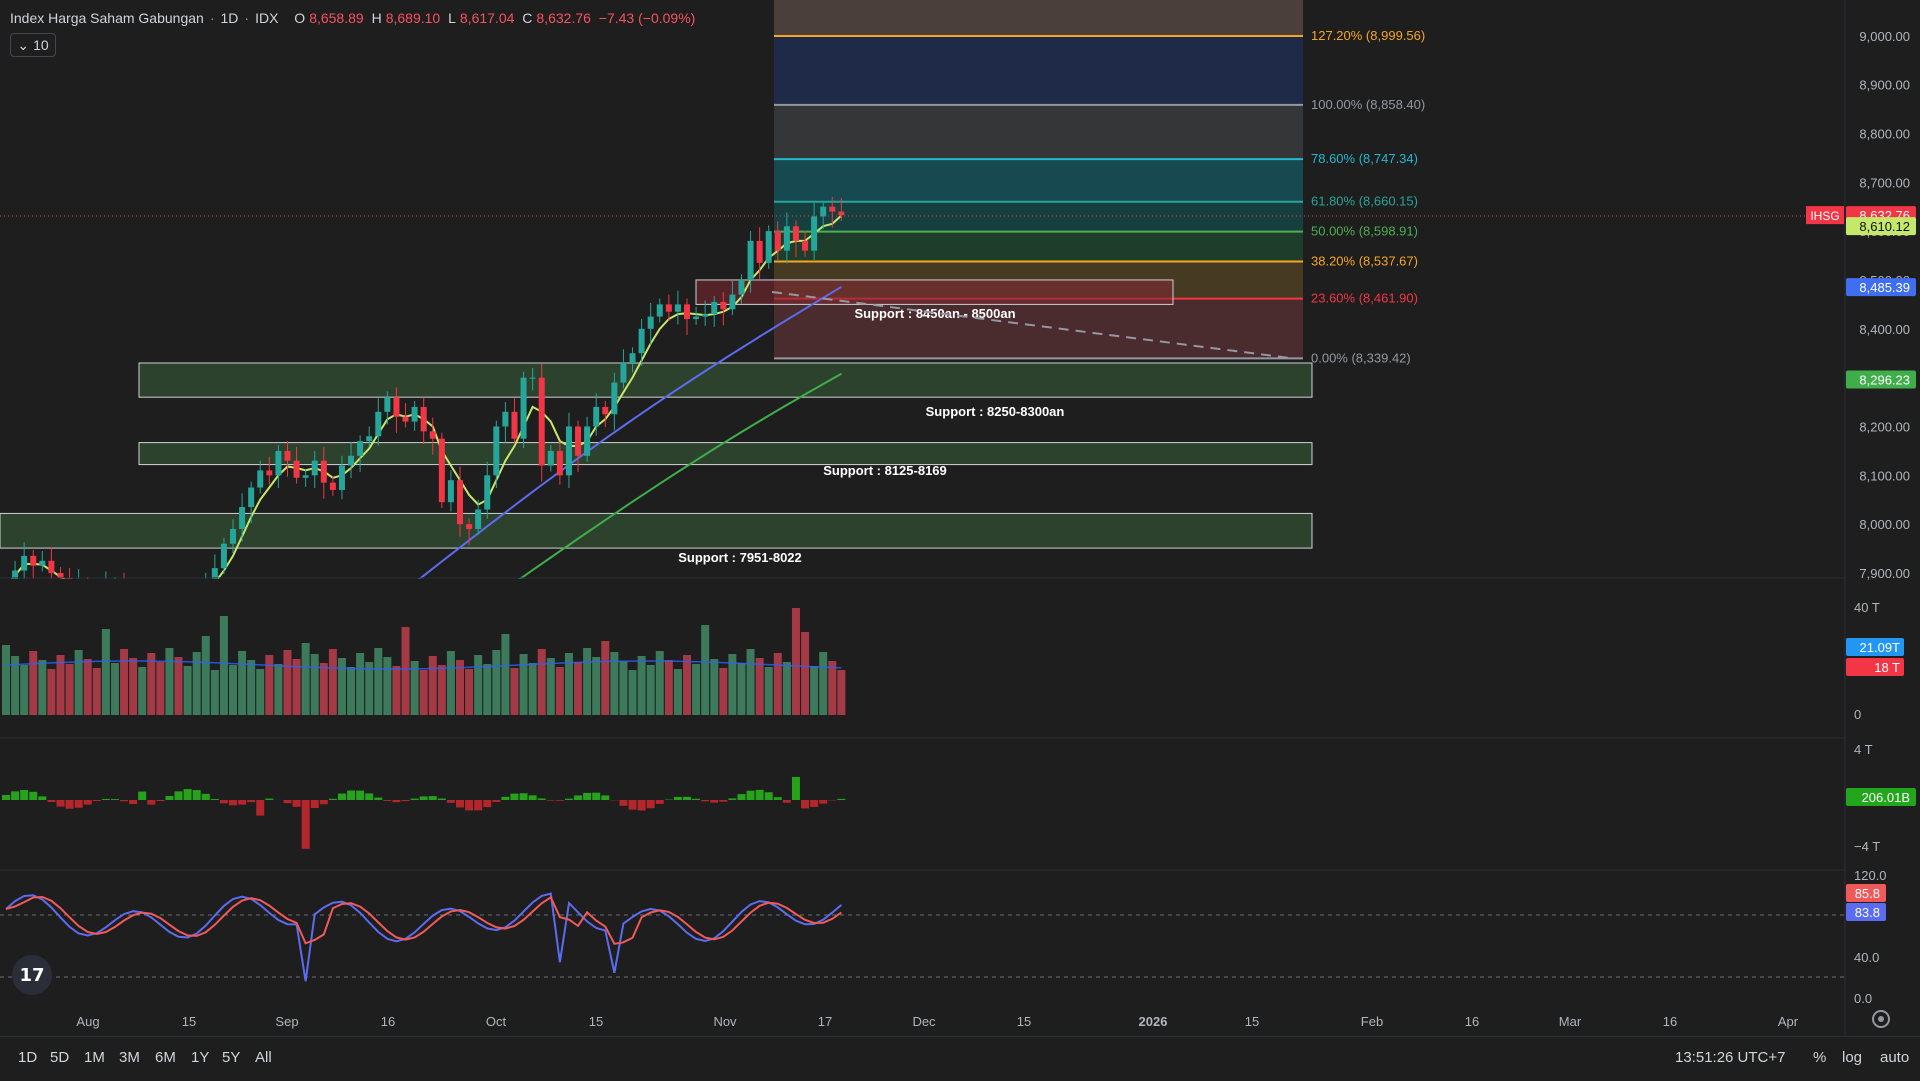 This screenshot has width=1920, height=1081. Describe the element at coordinates (165, 1057) in the screenshot. I see `range-6m-button: 6M` at that location.